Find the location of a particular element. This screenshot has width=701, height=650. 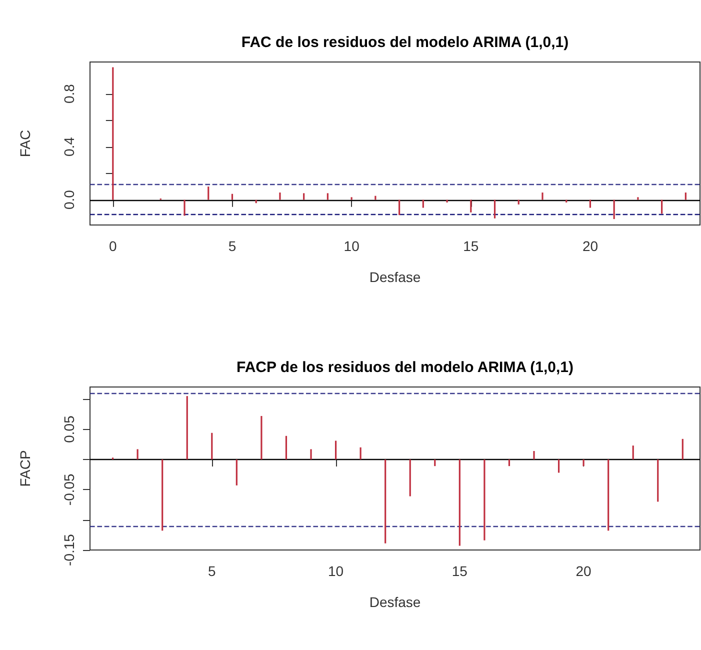

y-tick-label: 0.8 is located at coordinates (69, 94).